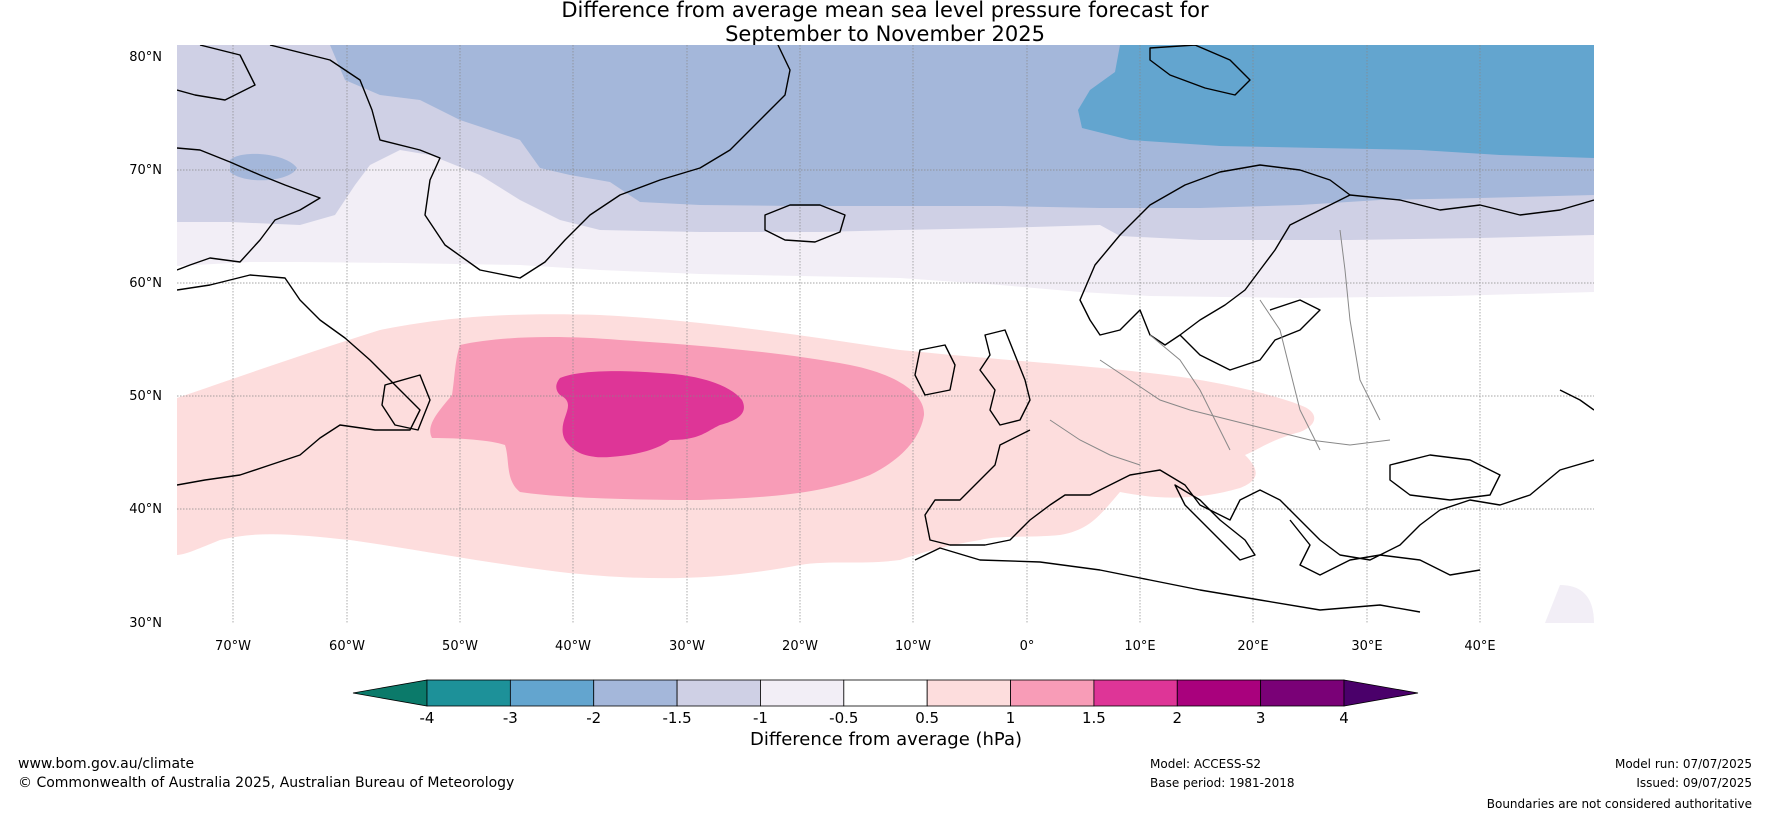  Describe the element at coordinates (347, 646) in the screenshot. I see `lon-label-60w: 60°W` at that location.